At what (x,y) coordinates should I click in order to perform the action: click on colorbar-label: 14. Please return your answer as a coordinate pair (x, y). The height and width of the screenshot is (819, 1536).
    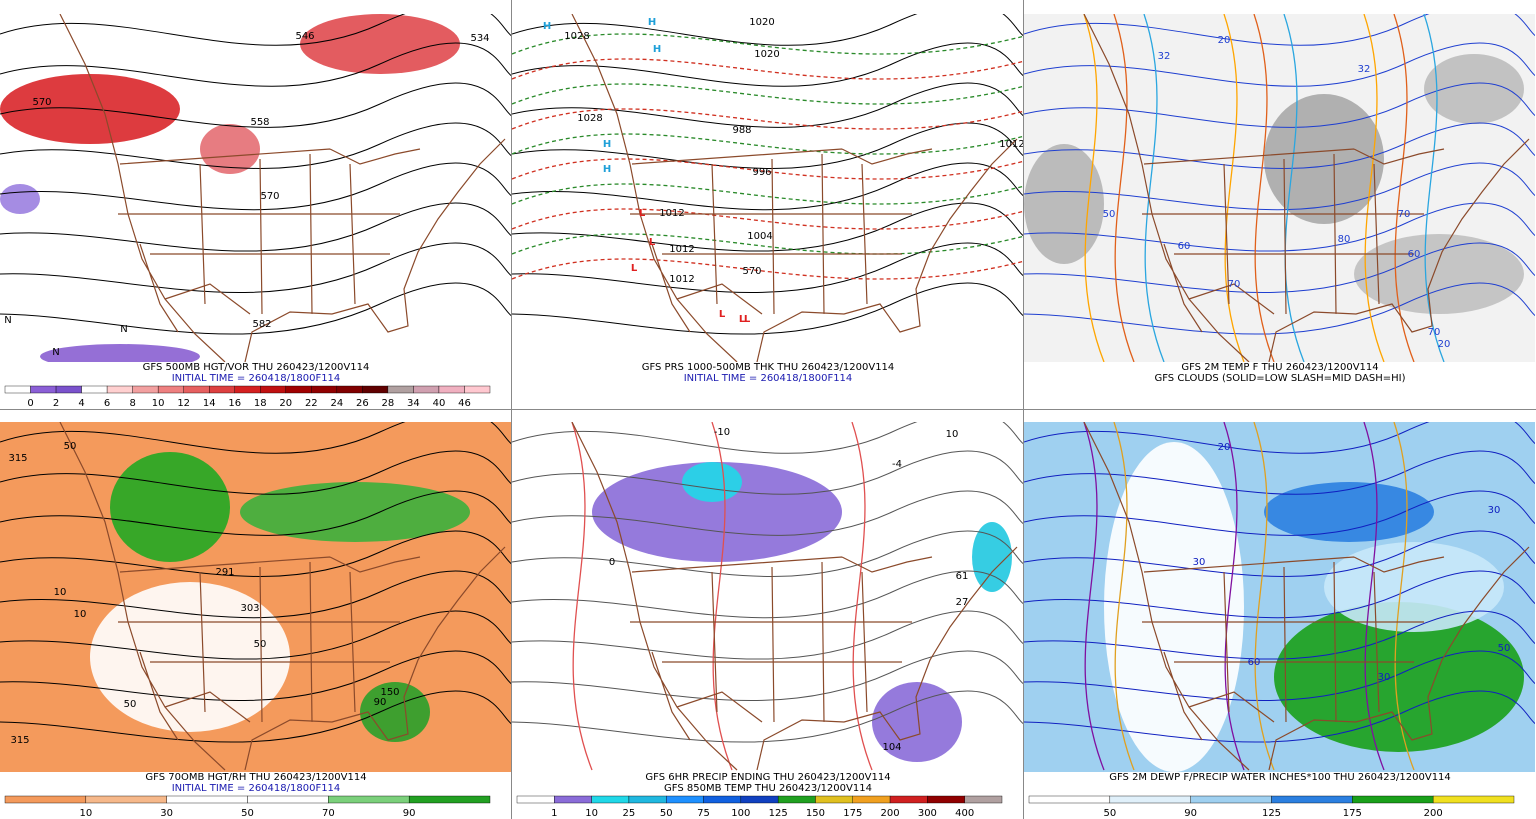
    Looking at the image, I should click on (209, 403).